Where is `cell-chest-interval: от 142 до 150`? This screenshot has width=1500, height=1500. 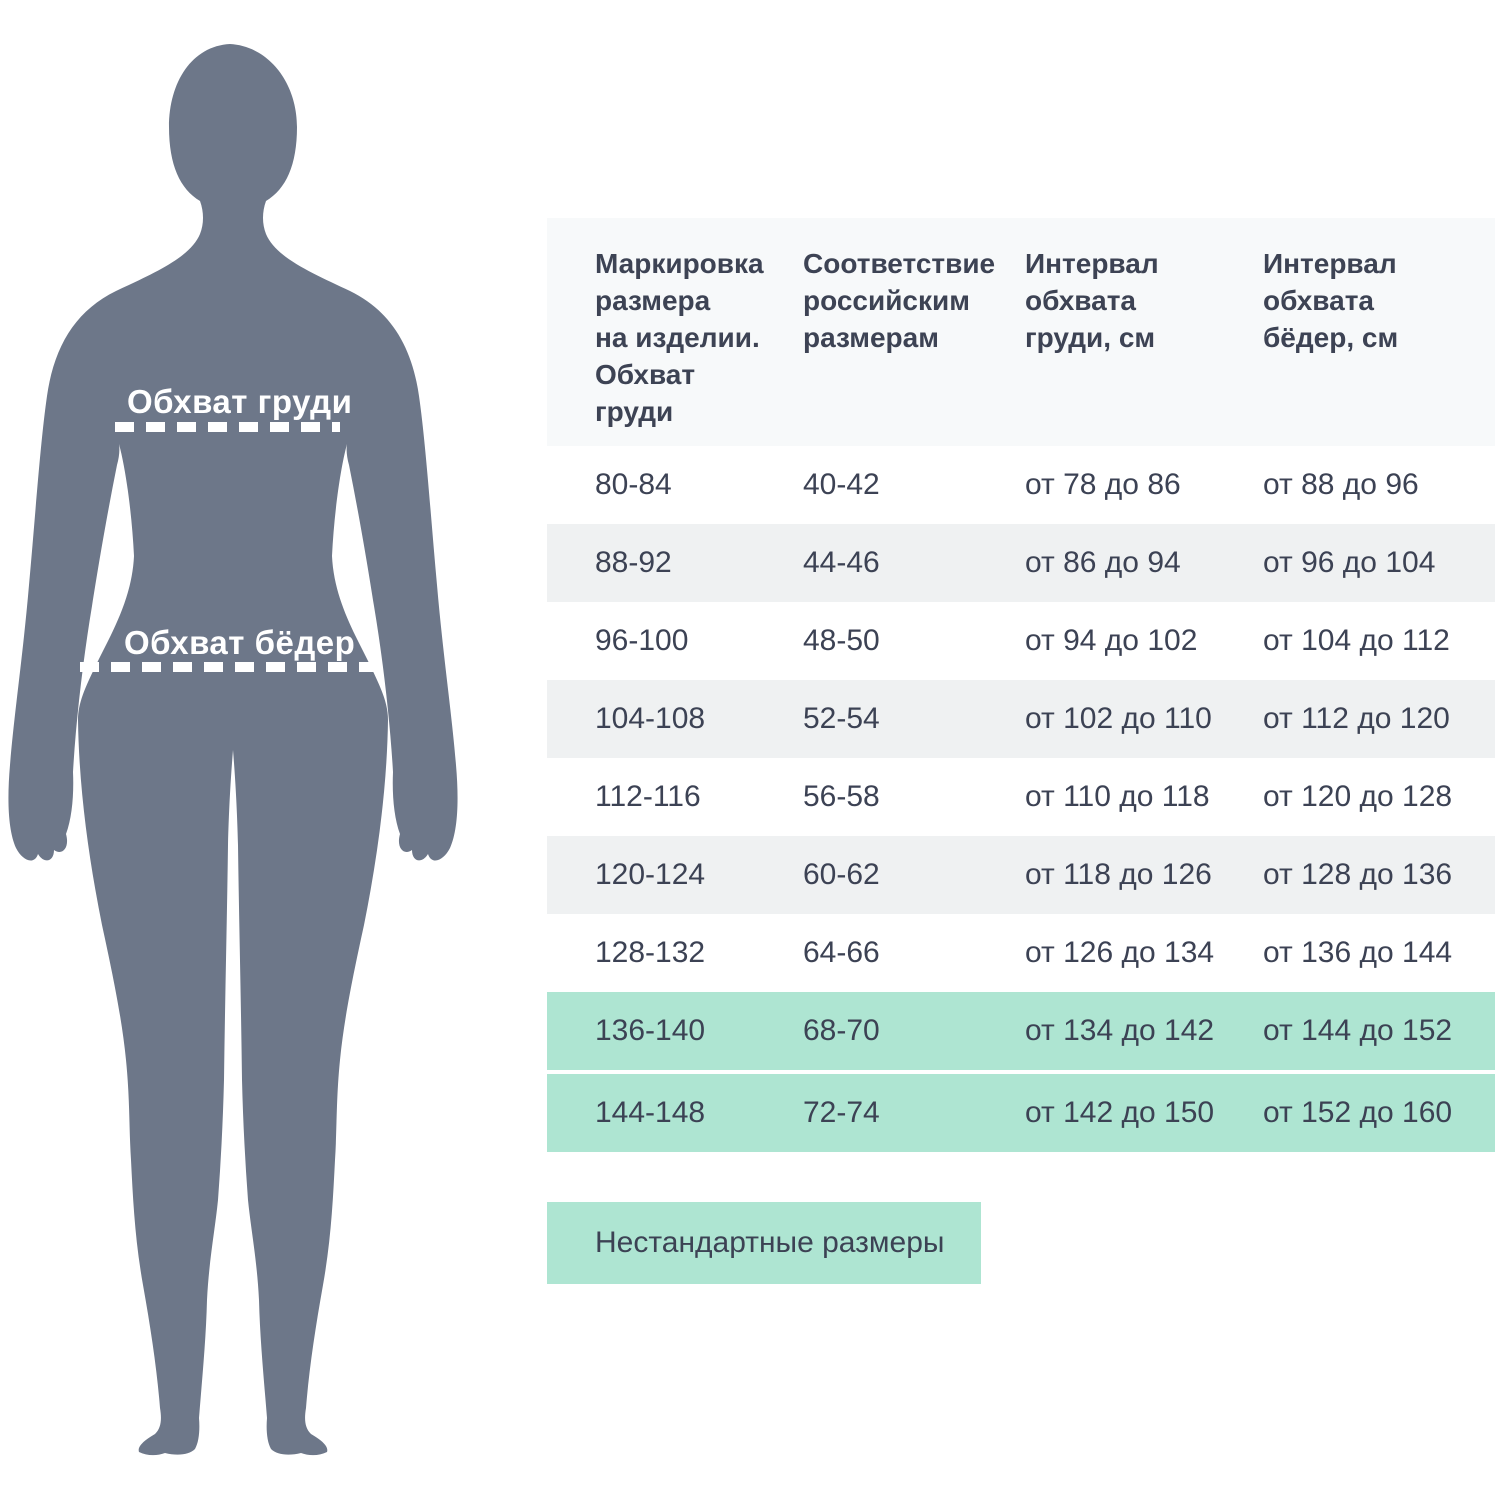 cell-chest-interval: от 142 до 150 is located at coordinates (1120, 1112).